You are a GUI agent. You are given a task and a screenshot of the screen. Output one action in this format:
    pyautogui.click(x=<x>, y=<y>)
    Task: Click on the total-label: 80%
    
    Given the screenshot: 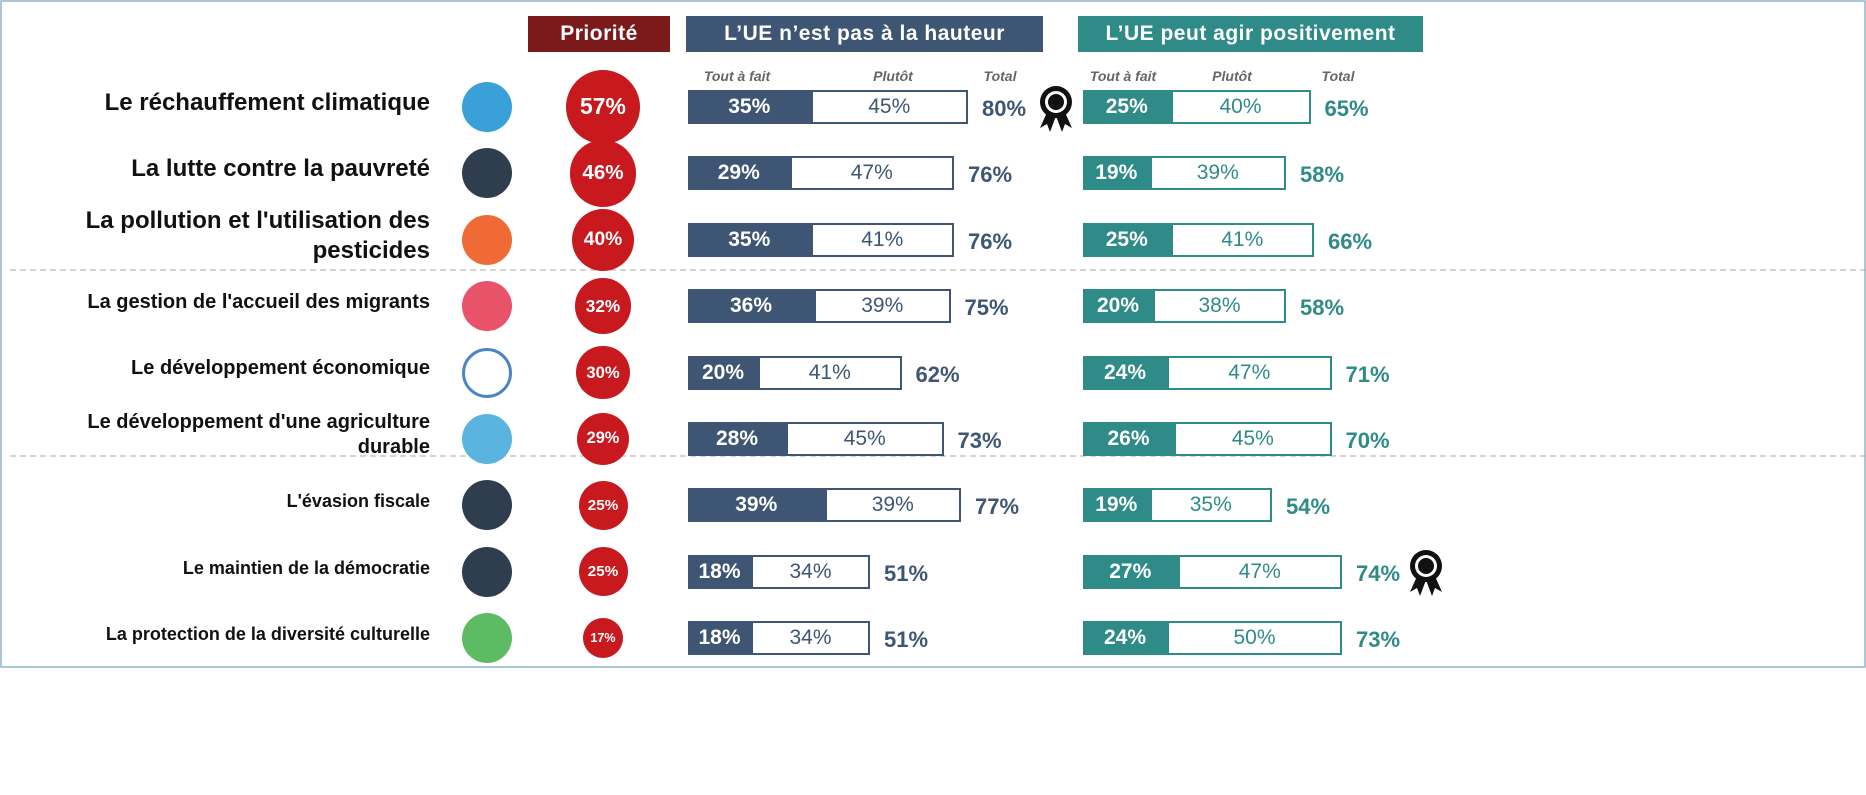 What is the action you would take?
    pyautogui.click(x=1004, y=108)
    